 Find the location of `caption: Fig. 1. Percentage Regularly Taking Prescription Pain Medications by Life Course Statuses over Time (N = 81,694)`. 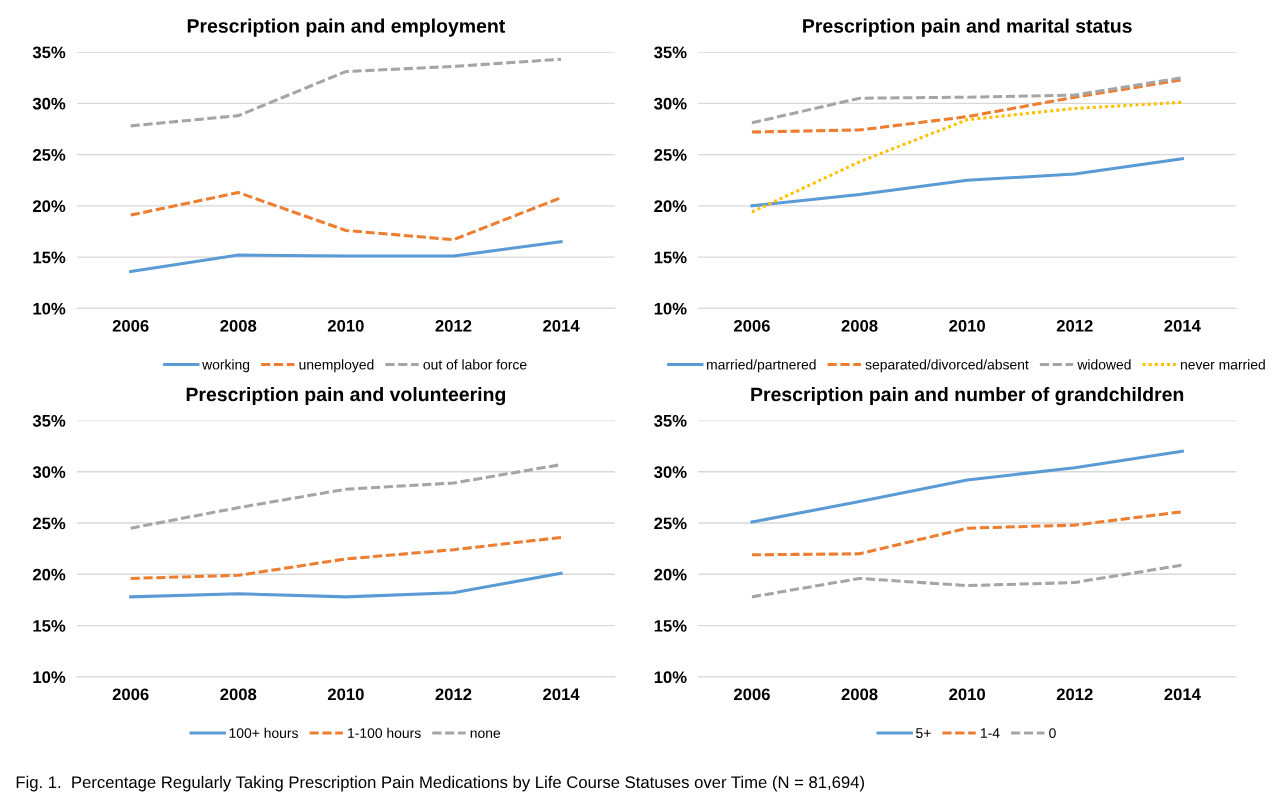

caption: Fig. 1. Percentage Regularly Taking Prescription Pain Medications by Life Course Statuses over Time (N = 81,694) is located at coordinates (440, 783).